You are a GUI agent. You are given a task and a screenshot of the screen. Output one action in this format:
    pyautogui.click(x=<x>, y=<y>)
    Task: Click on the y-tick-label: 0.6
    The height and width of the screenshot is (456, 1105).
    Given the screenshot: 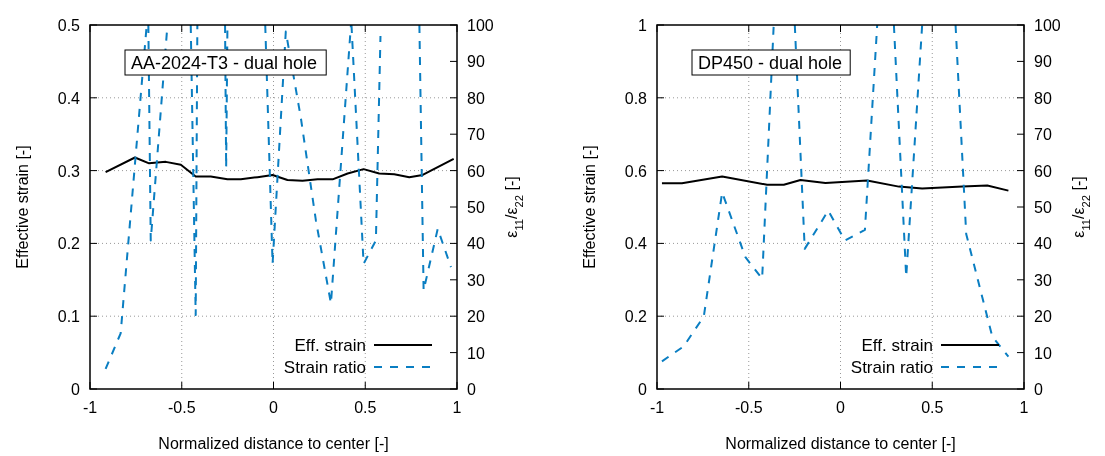 What is the action you would take?
    pyautogui.click(x=636, y=171)
    